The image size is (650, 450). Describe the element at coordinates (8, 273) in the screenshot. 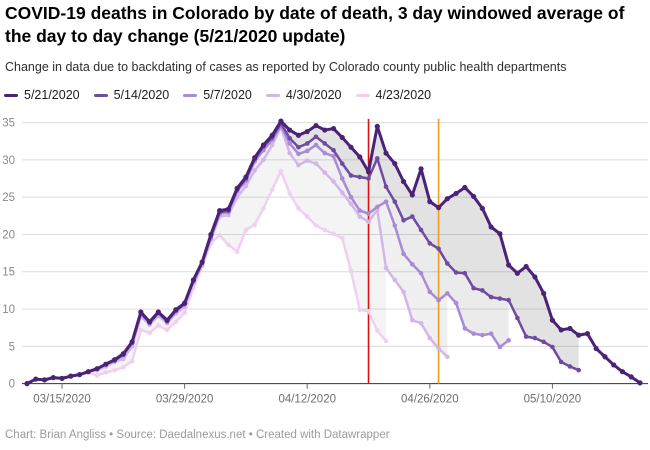

I see `y-tick-label: 15` at that location.